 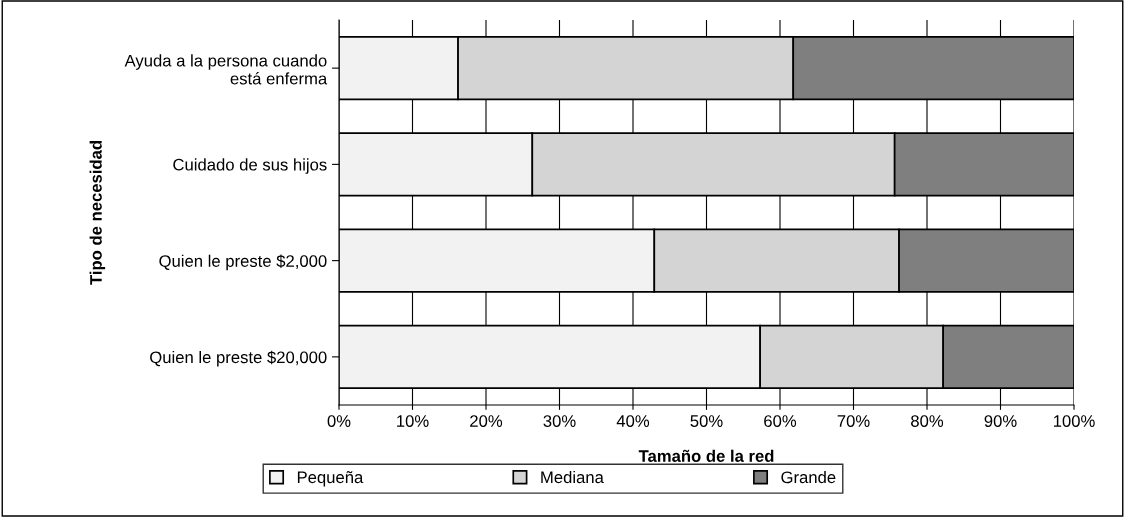 I want to click on x-axis-title: Tamaño de la red, so click(x=706, y=455).